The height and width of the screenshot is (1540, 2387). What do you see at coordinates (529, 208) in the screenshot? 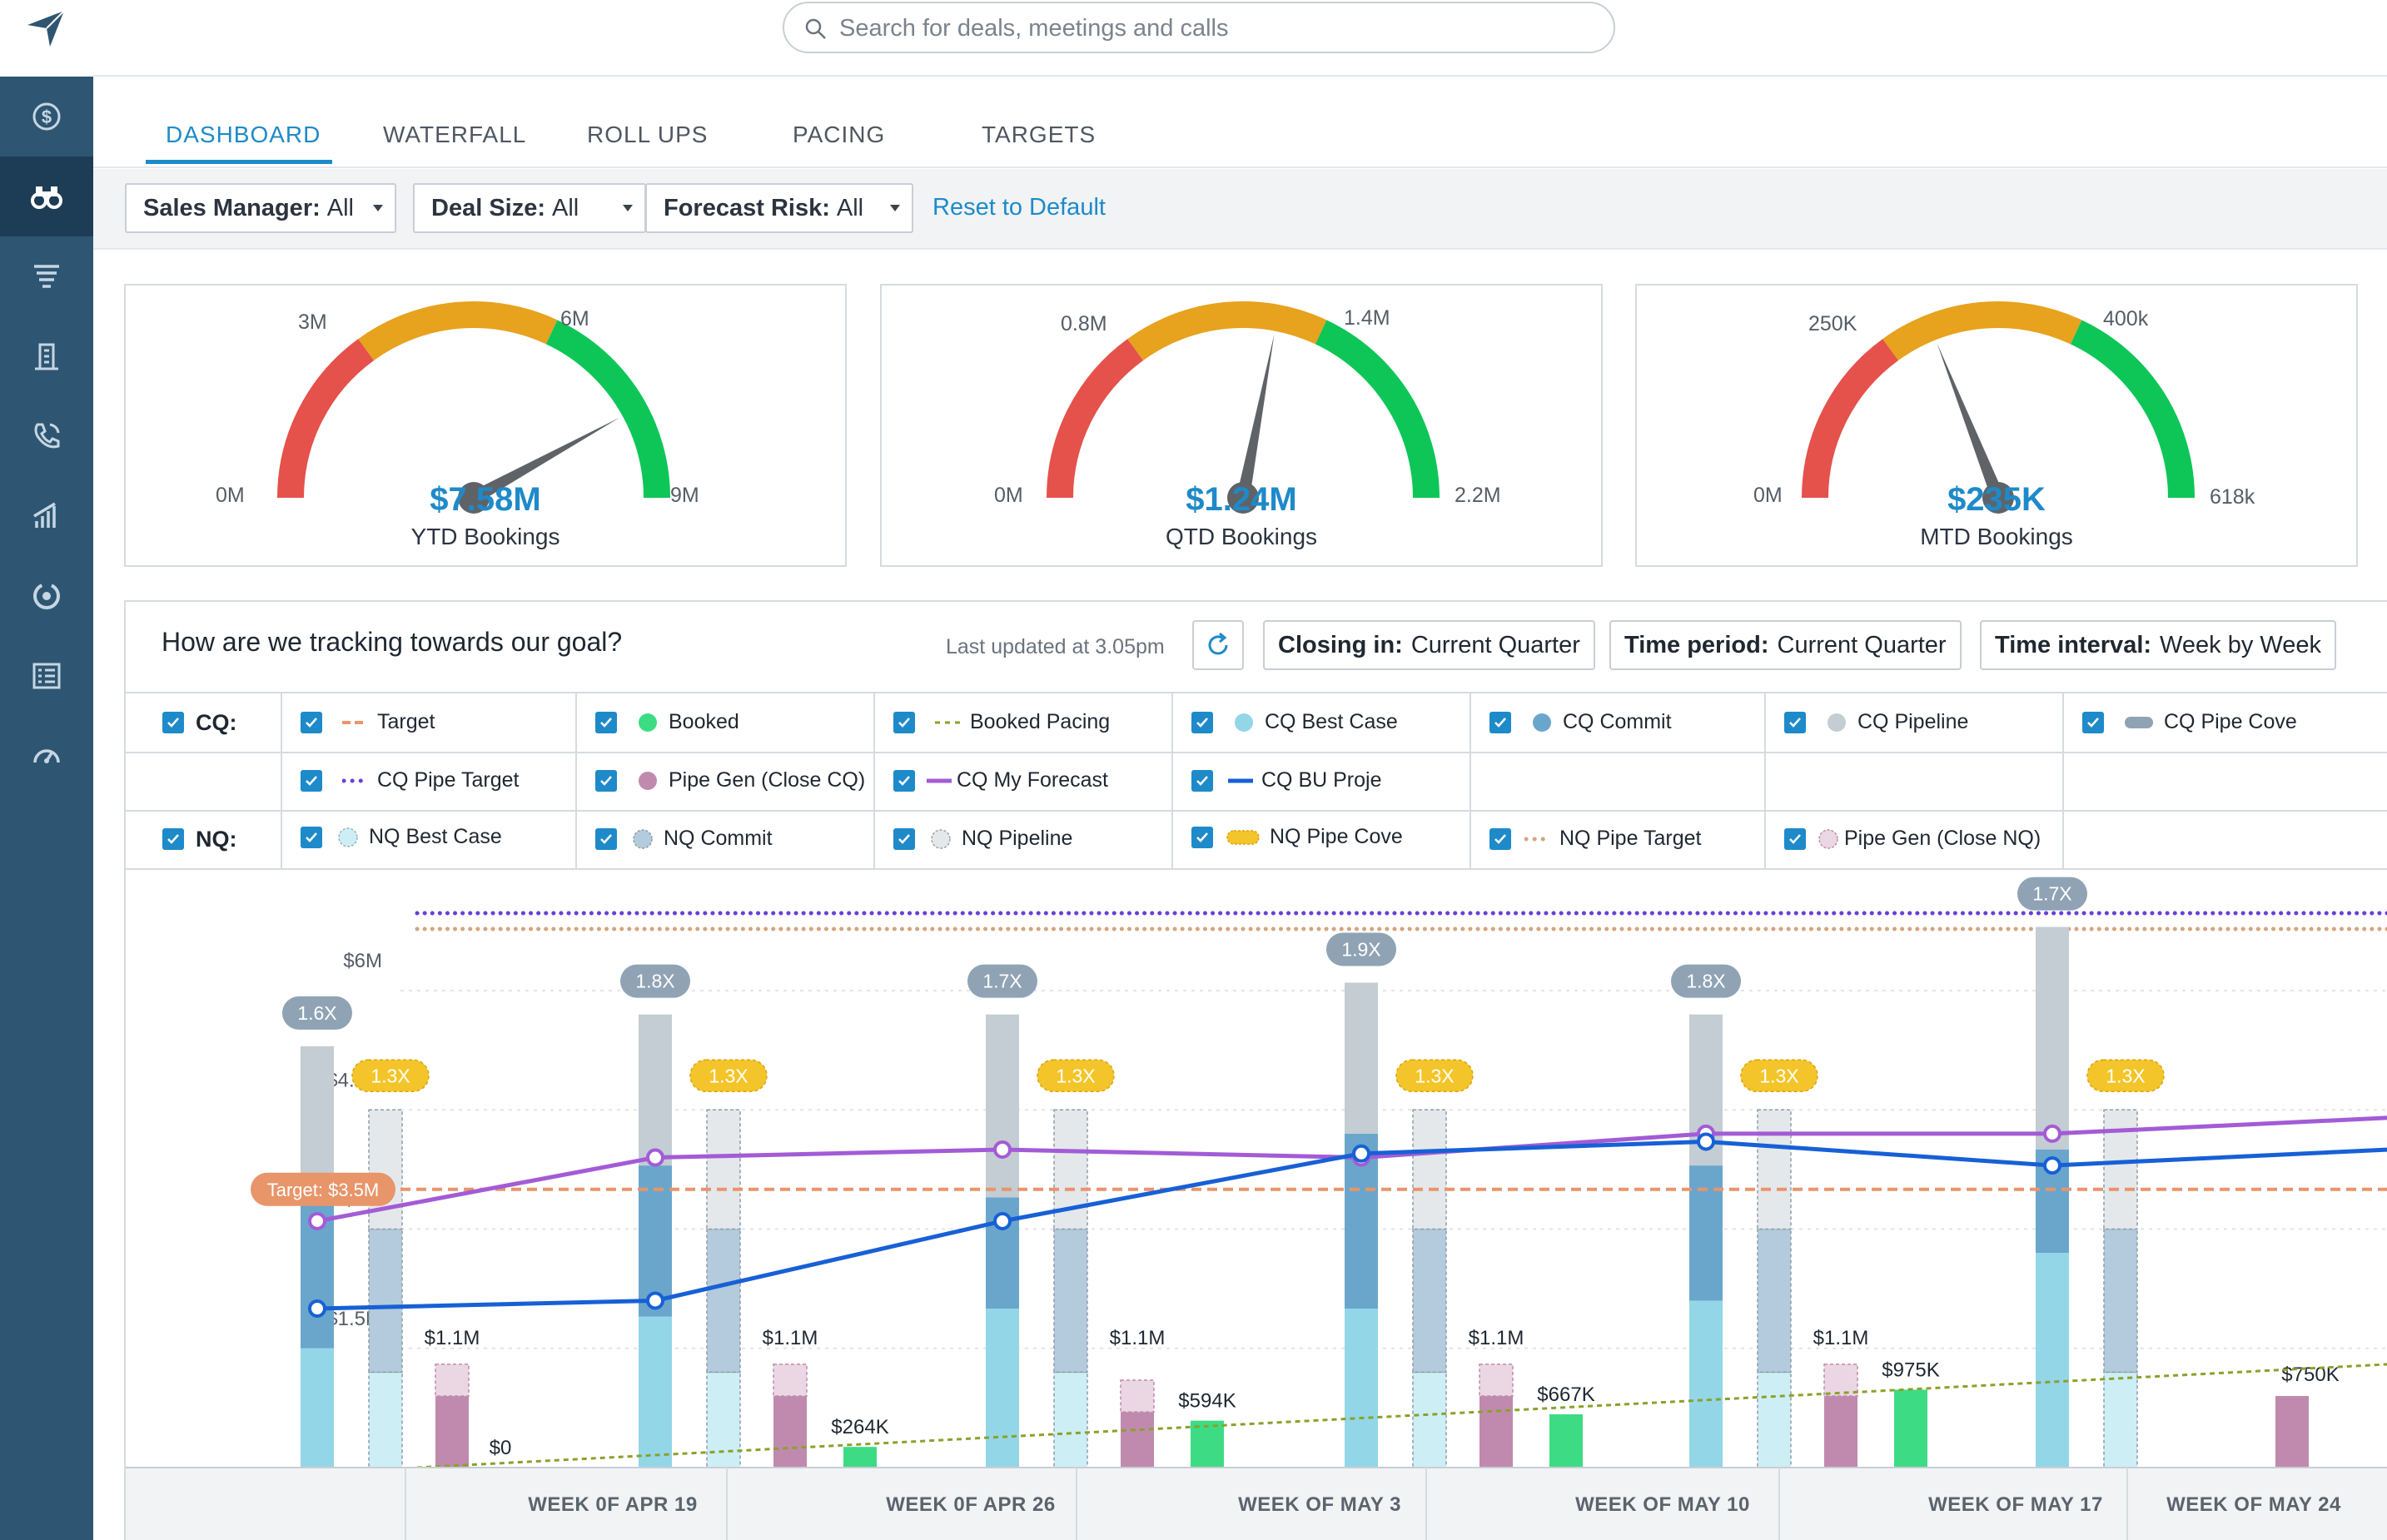
I see `deal-size-dropdown: Deal Size: All` at bounding box center [529, 208].